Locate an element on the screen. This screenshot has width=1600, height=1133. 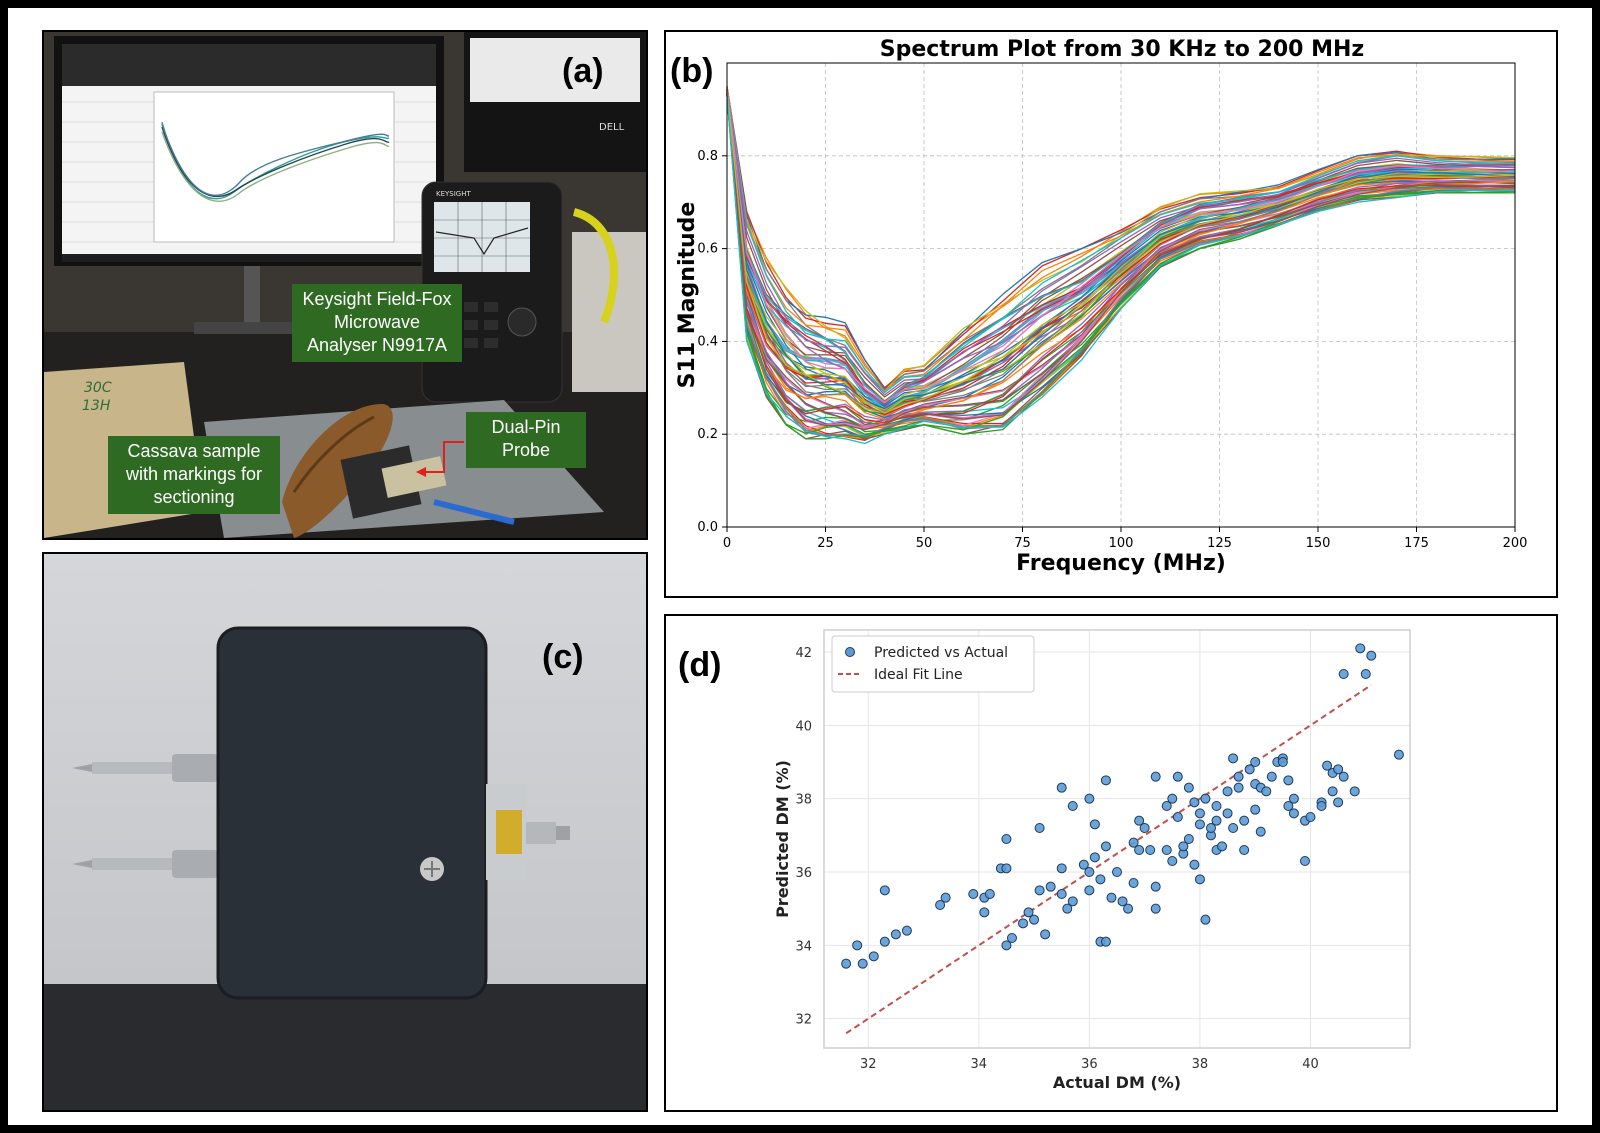
analyser-callout-line-1: Keysight Field-Fox is located at coordinates (377, 299).